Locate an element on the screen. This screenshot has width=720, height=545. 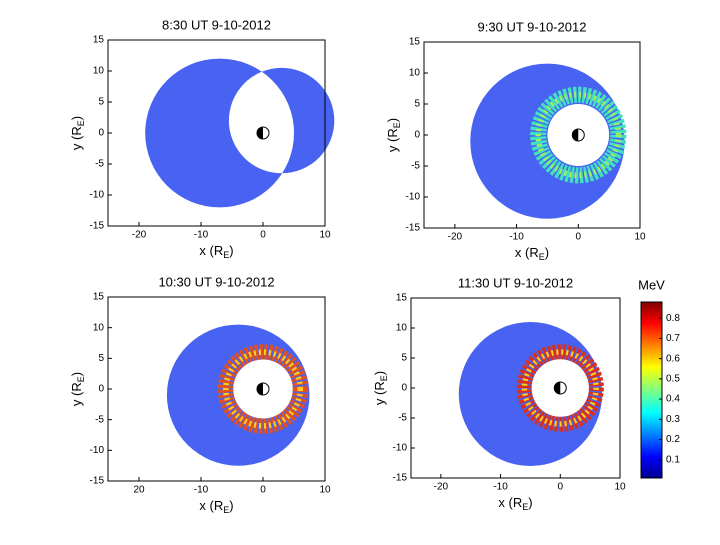
panel-title: 9:30 UT 9-10-2012 is located at coordinates (532, 26).